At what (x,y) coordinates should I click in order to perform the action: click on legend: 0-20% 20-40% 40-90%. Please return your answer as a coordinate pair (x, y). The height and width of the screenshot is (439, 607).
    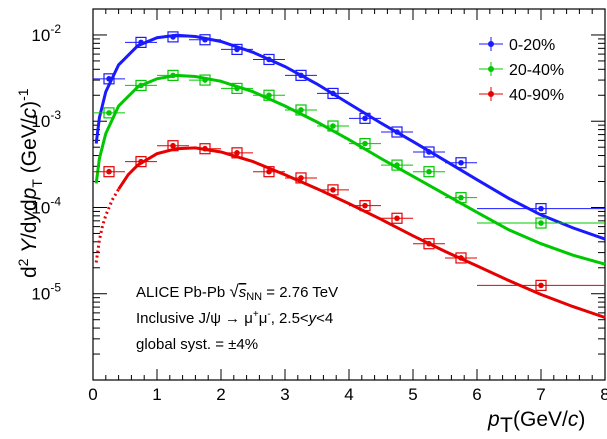
    Looking at the image, I should click on (521, 70).